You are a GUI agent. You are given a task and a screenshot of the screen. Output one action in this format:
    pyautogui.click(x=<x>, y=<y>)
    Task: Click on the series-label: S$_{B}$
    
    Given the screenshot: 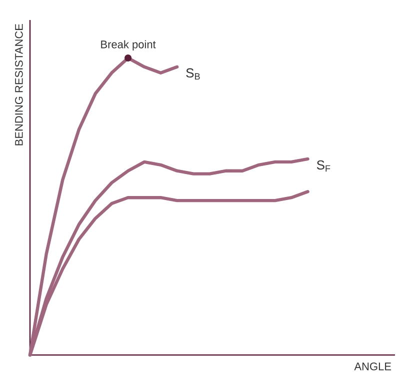 What is the action you would take?
    pyautogui.click(x=193, y=74)
    